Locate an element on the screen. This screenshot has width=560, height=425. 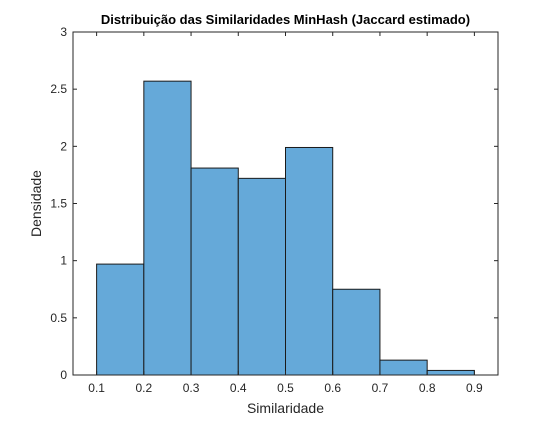
y-tick-label: 3 is located at coordinates (63, 32).